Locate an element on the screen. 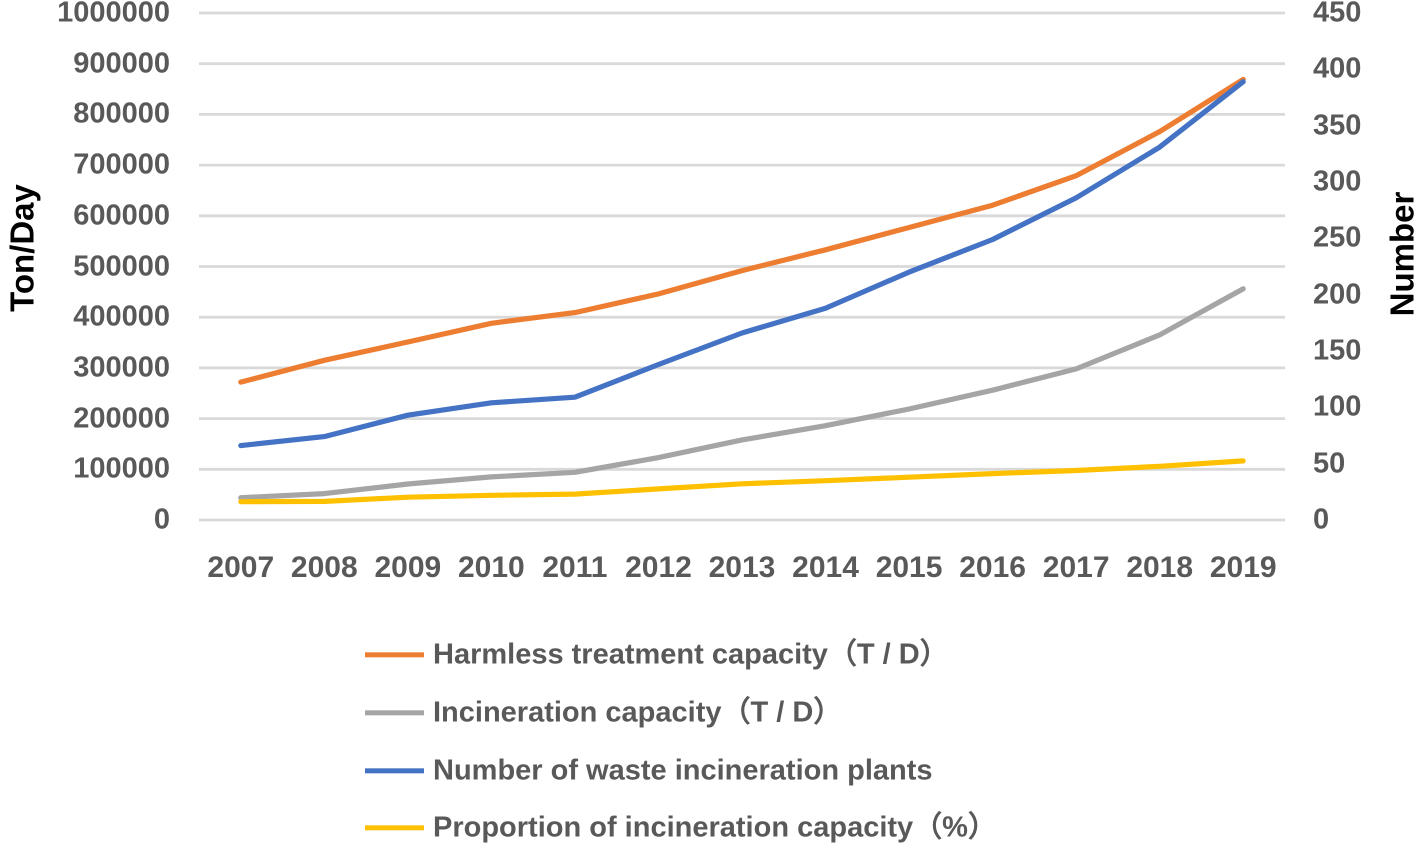 Image resolution: width=1421 pixels, height=846 pixels. left-axis-tick-label: 1000000 is located at coordinates (113, 14).